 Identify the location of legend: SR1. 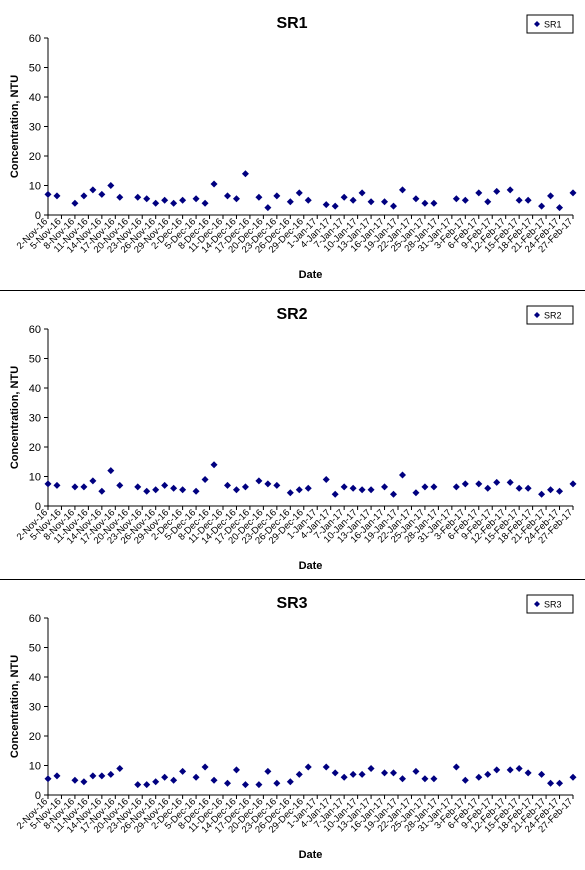
(550, 24).